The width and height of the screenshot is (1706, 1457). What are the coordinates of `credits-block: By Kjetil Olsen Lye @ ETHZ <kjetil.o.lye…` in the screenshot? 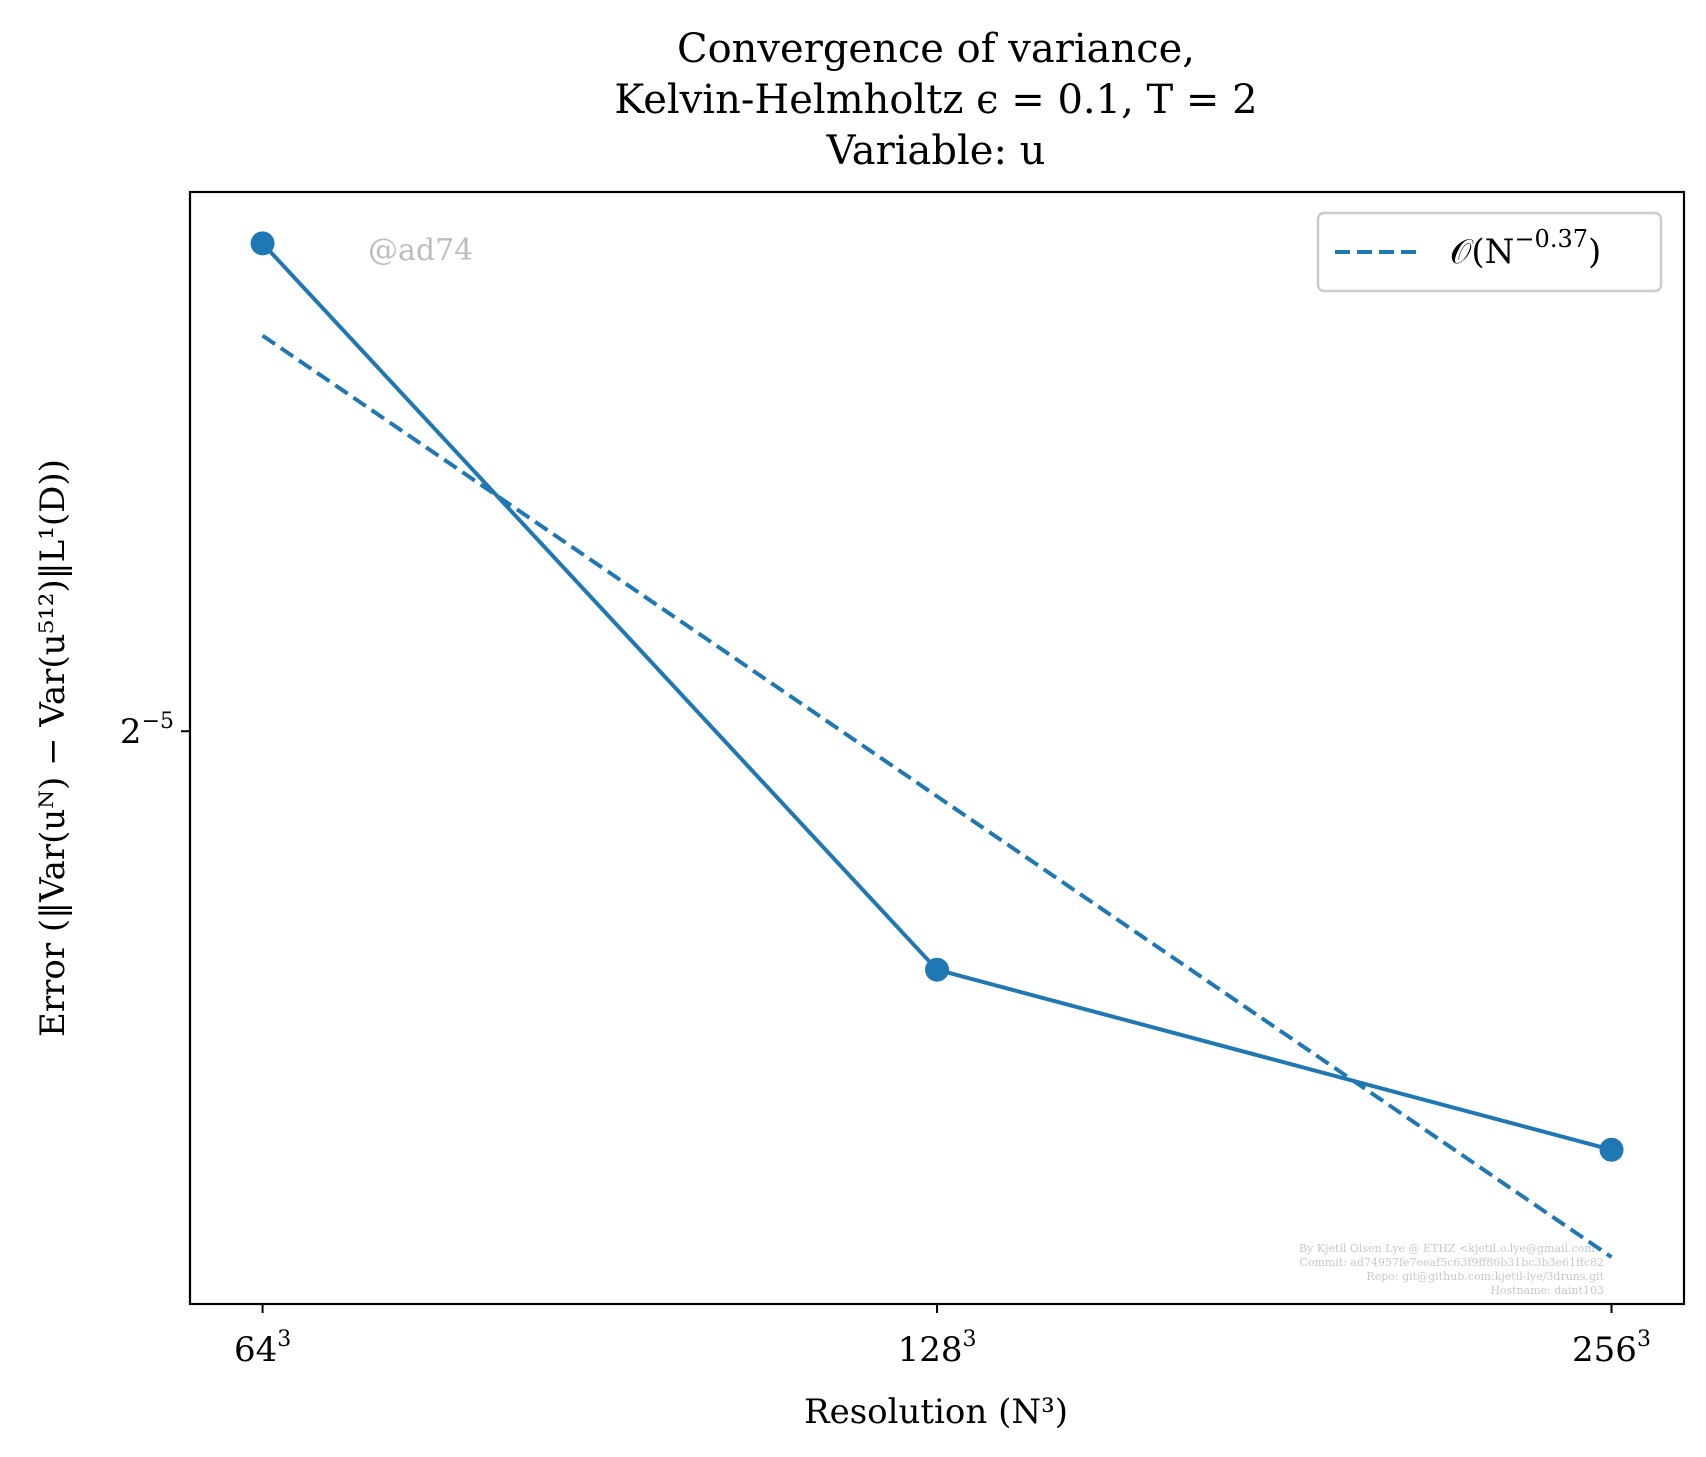 It's located at (1452, 1269).